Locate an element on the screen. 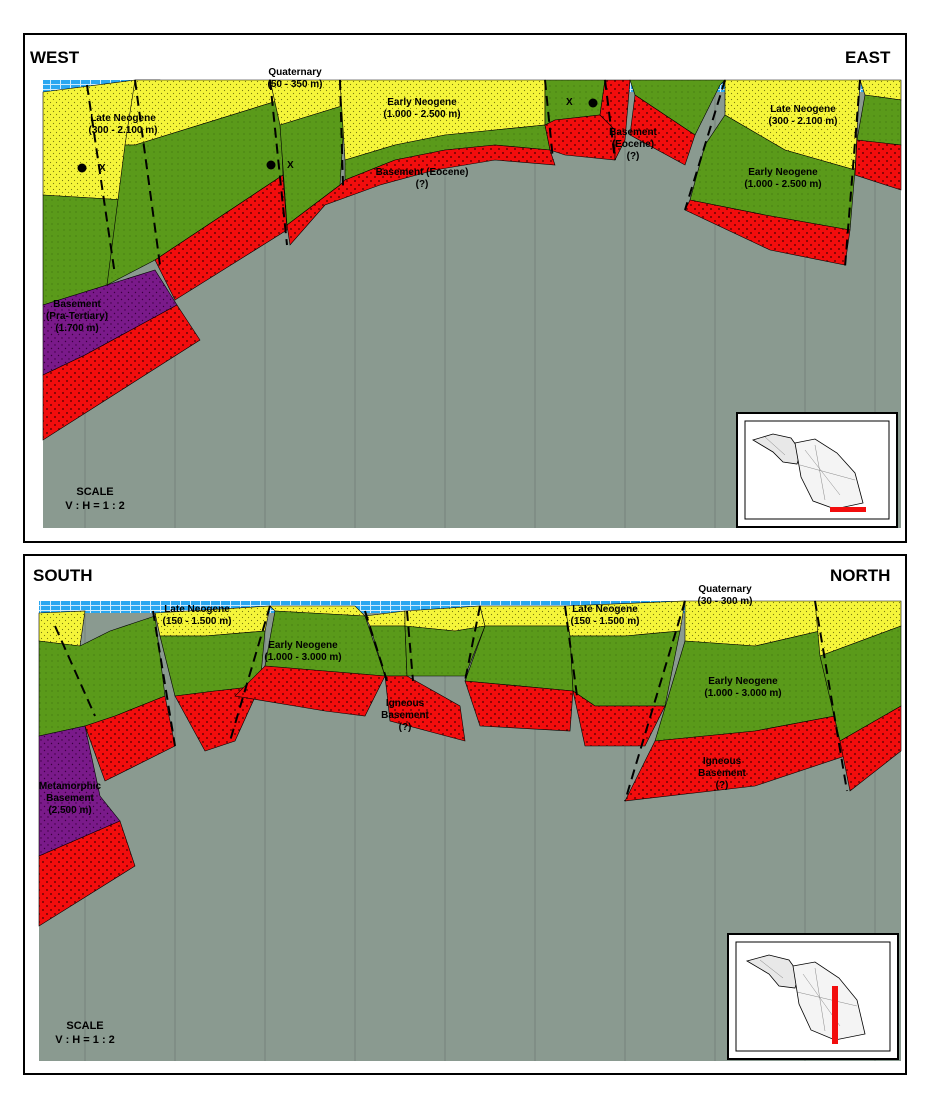  label-basement-eocene-center: Basement (Eocene) (?) is located at coordinates (422, 178).